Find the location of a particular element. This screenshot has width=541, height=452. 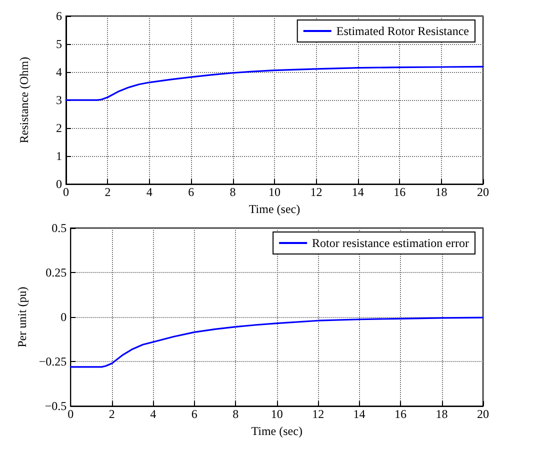

legend-label: Rotor resistance estimation error is located at coordinates (391, 243).